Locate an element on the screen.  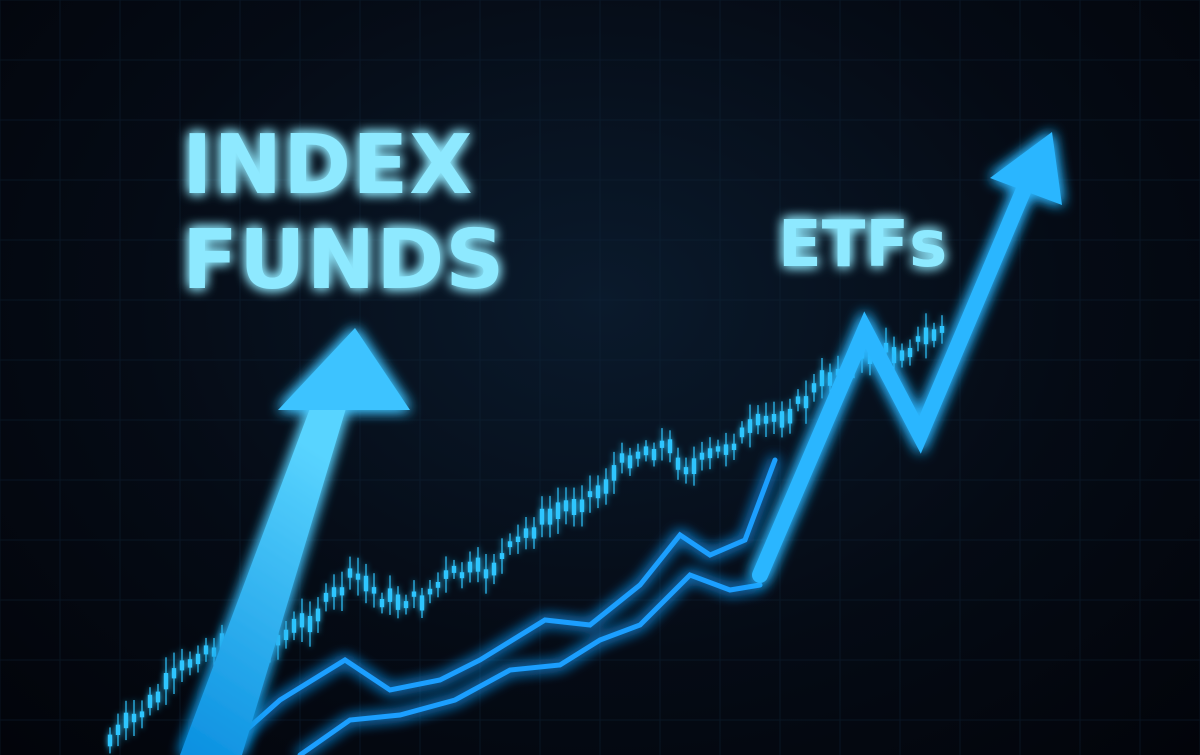
index-arrow-head is located at coordinates (344, 369).